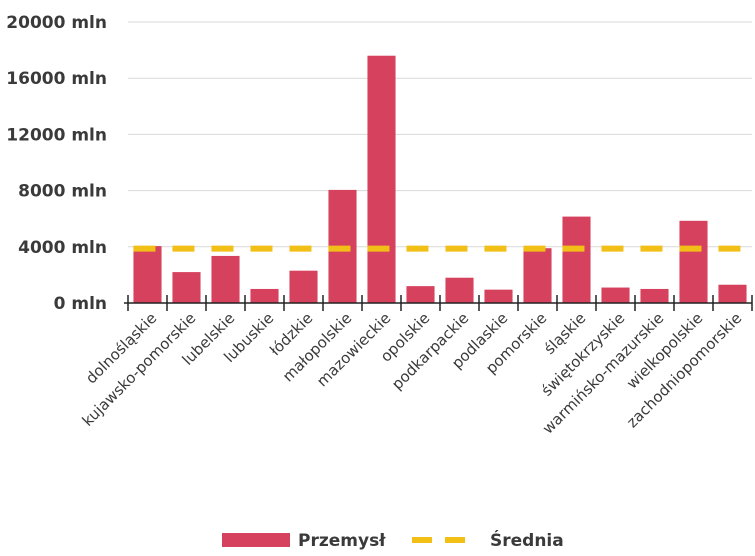 The height and width of the screenshot is (556, 755). What do you see at coordinates (62, 248) in the screenshot?
I see `y-tick-label: 4000 mln` at bounding box center [62, 248].